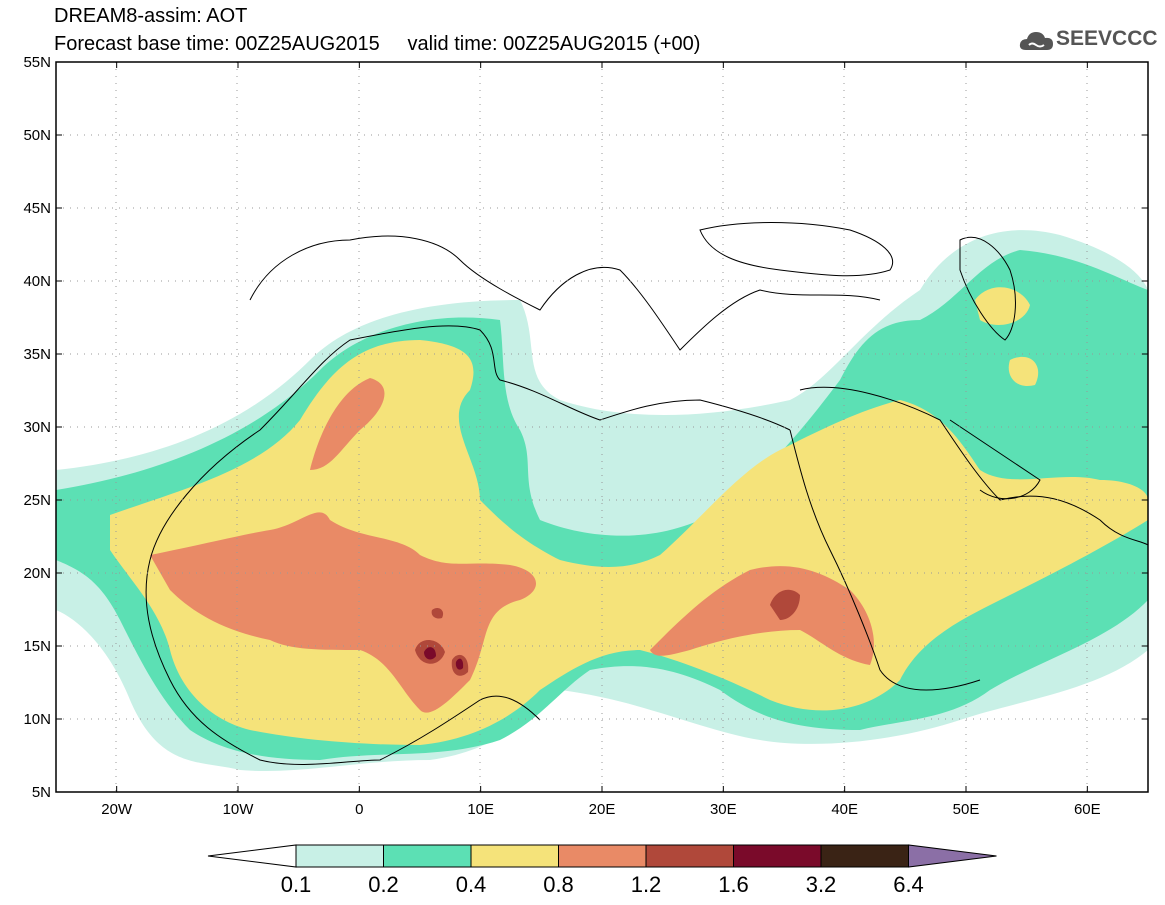 The width and height of the screenshot is (1165, 905). Describe the element at coordinates (217, 44) in the screenshot. I see `base-time-label: Forecast base time: 00Z25AUG2015` at that location.